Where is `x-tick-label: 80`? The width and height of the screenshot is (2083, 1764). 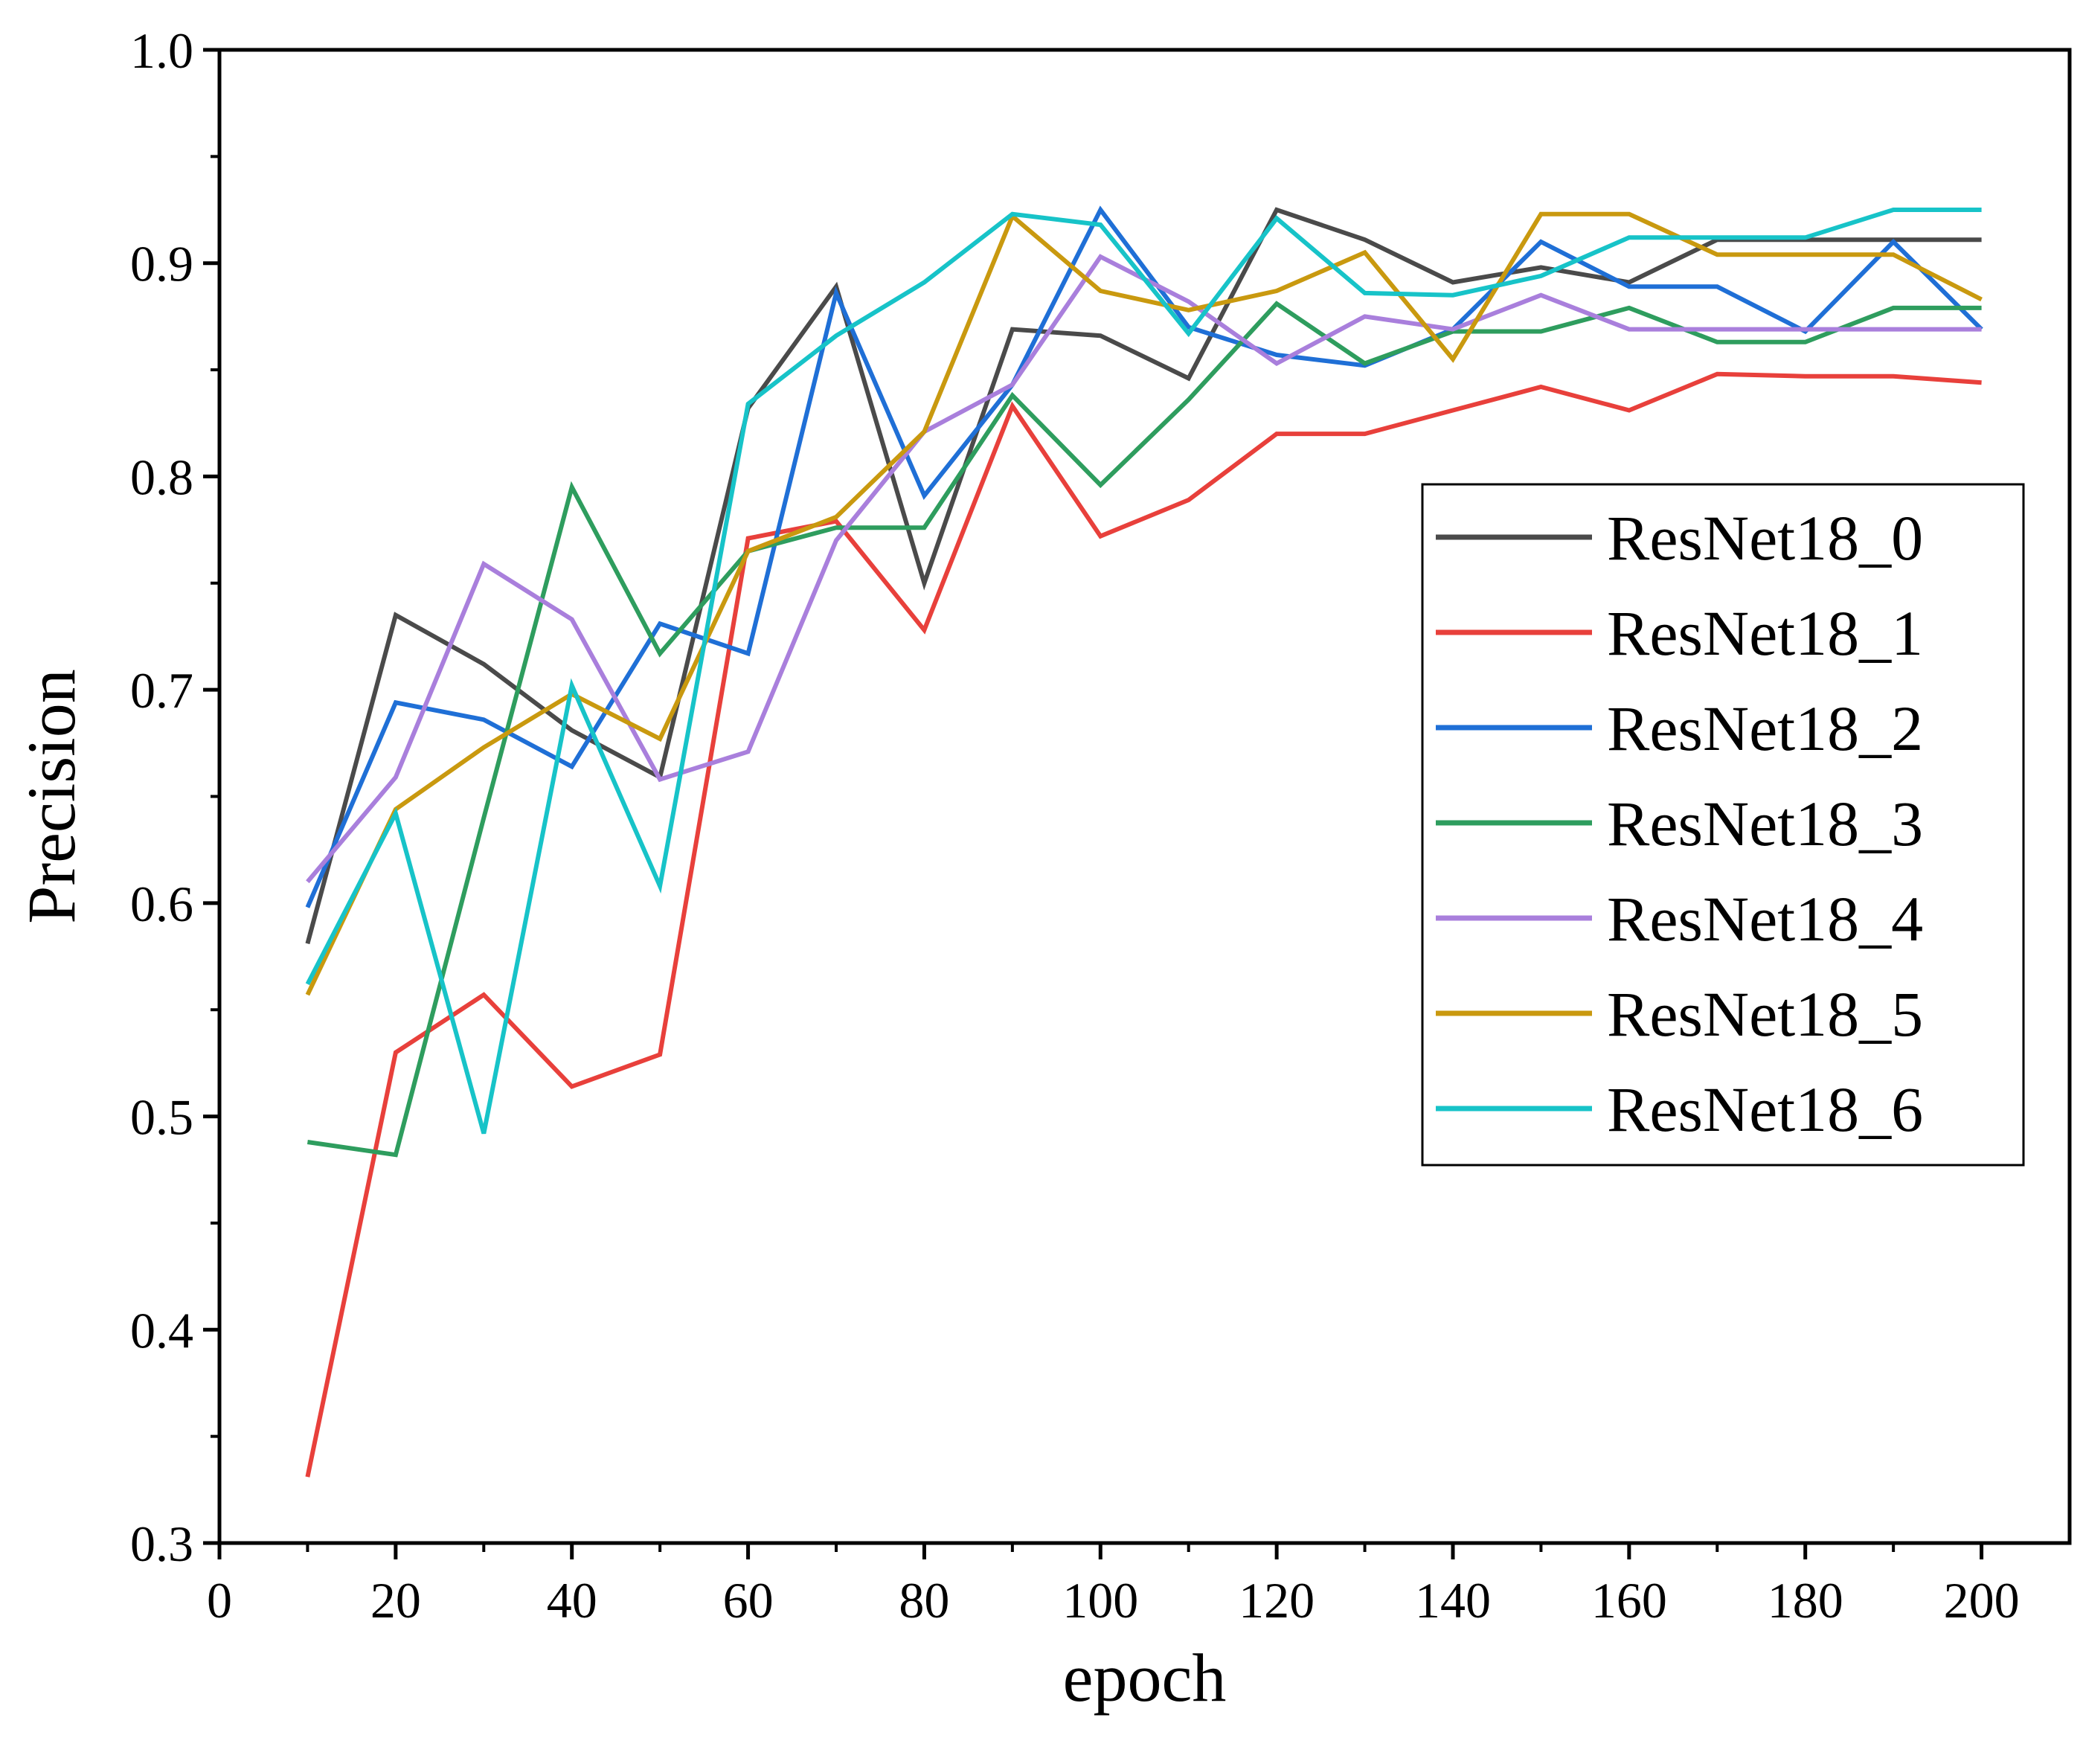 x-tick-label: 80 is located at coordinates (924, 1600).